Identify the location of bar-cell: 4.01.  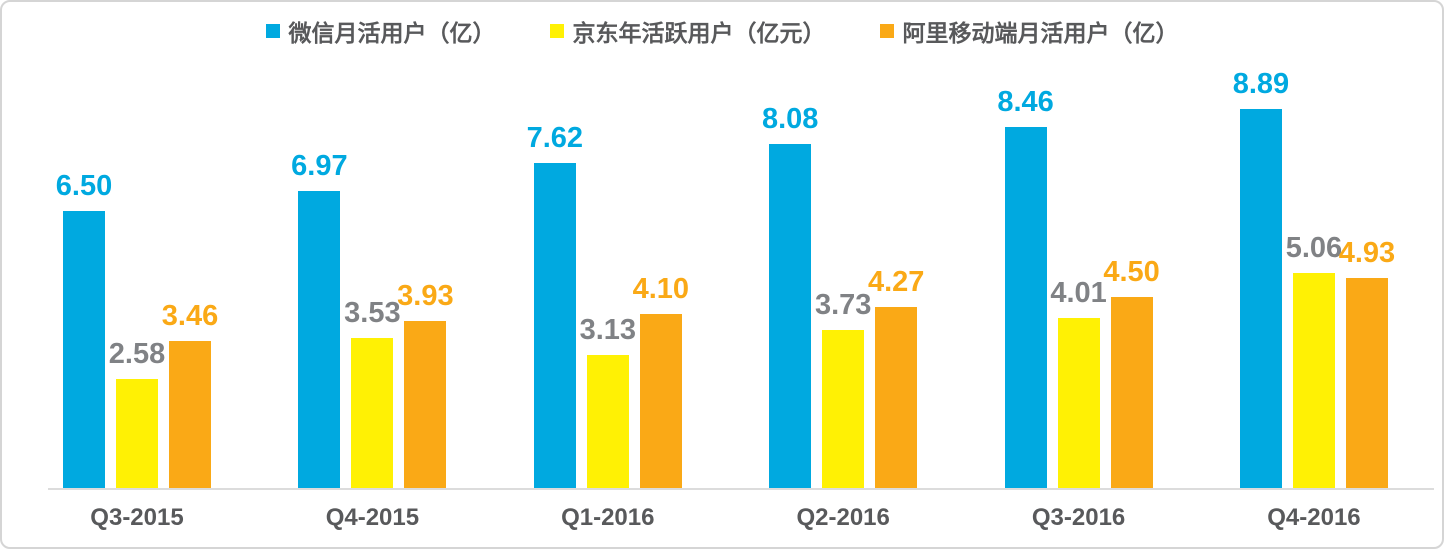
(1078, 383).